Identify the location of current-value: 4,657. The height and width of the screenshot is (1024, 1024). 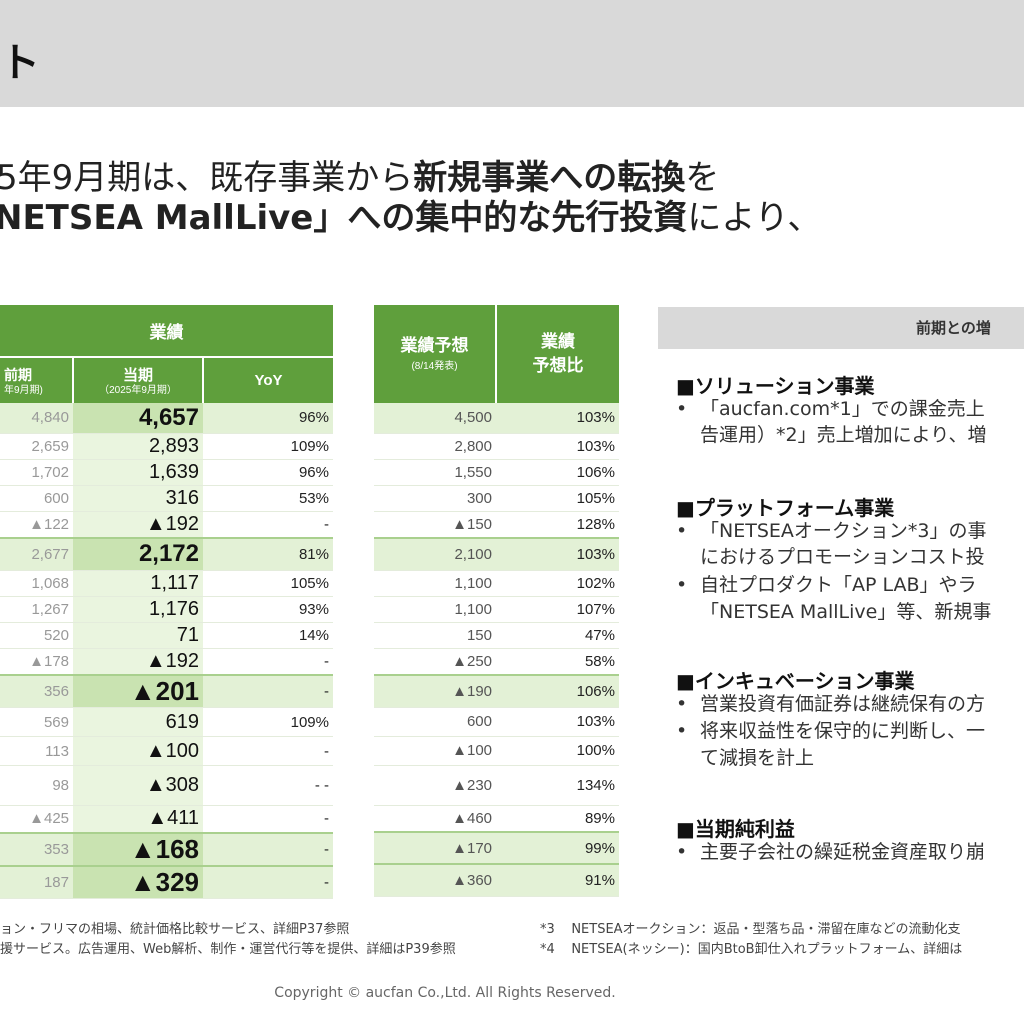
(138, 418).